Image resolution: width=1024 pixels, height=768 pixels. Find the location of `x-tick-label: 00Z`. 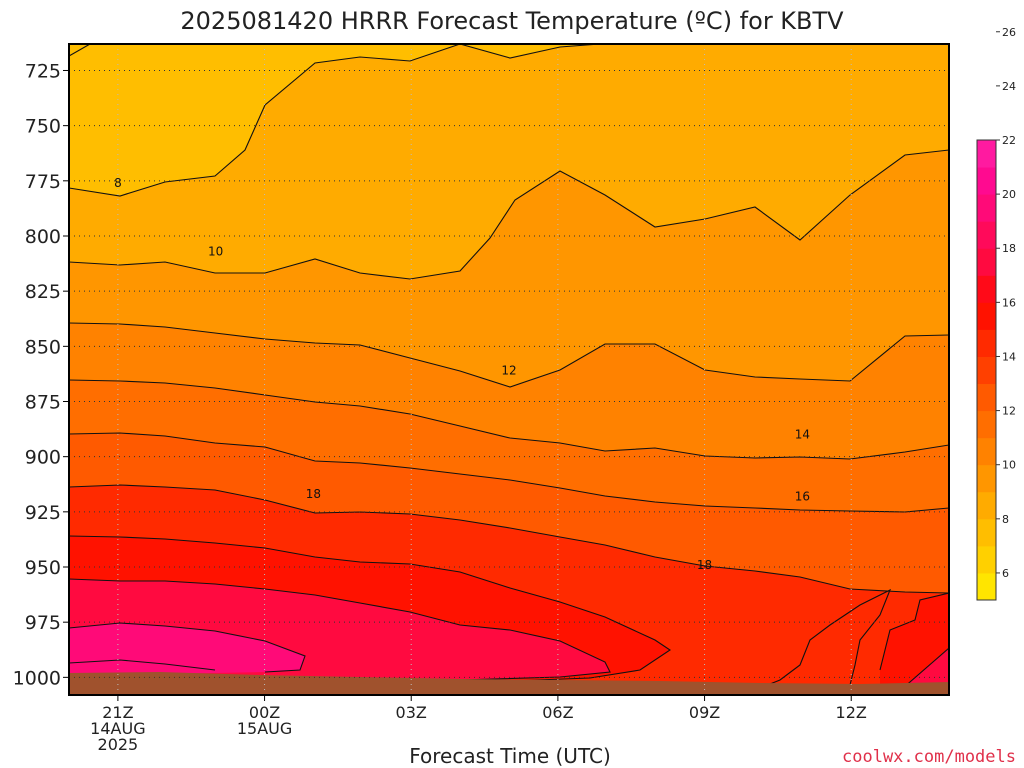

x-tick-label: 00Z is located at coordinates (264, 712).